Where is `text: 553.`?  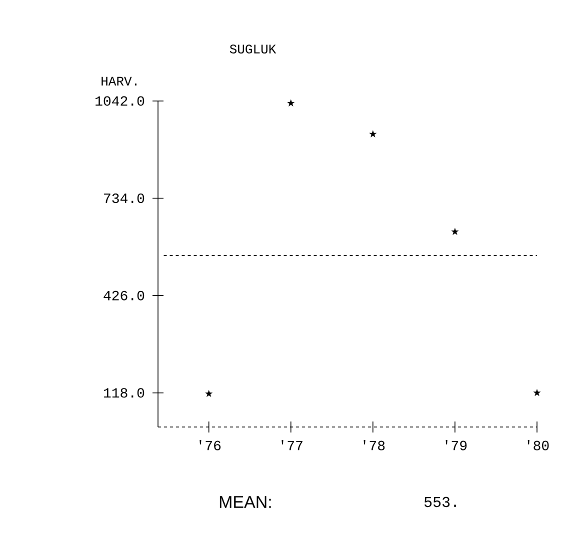
text: 553. is located at coordinates (440, 502).